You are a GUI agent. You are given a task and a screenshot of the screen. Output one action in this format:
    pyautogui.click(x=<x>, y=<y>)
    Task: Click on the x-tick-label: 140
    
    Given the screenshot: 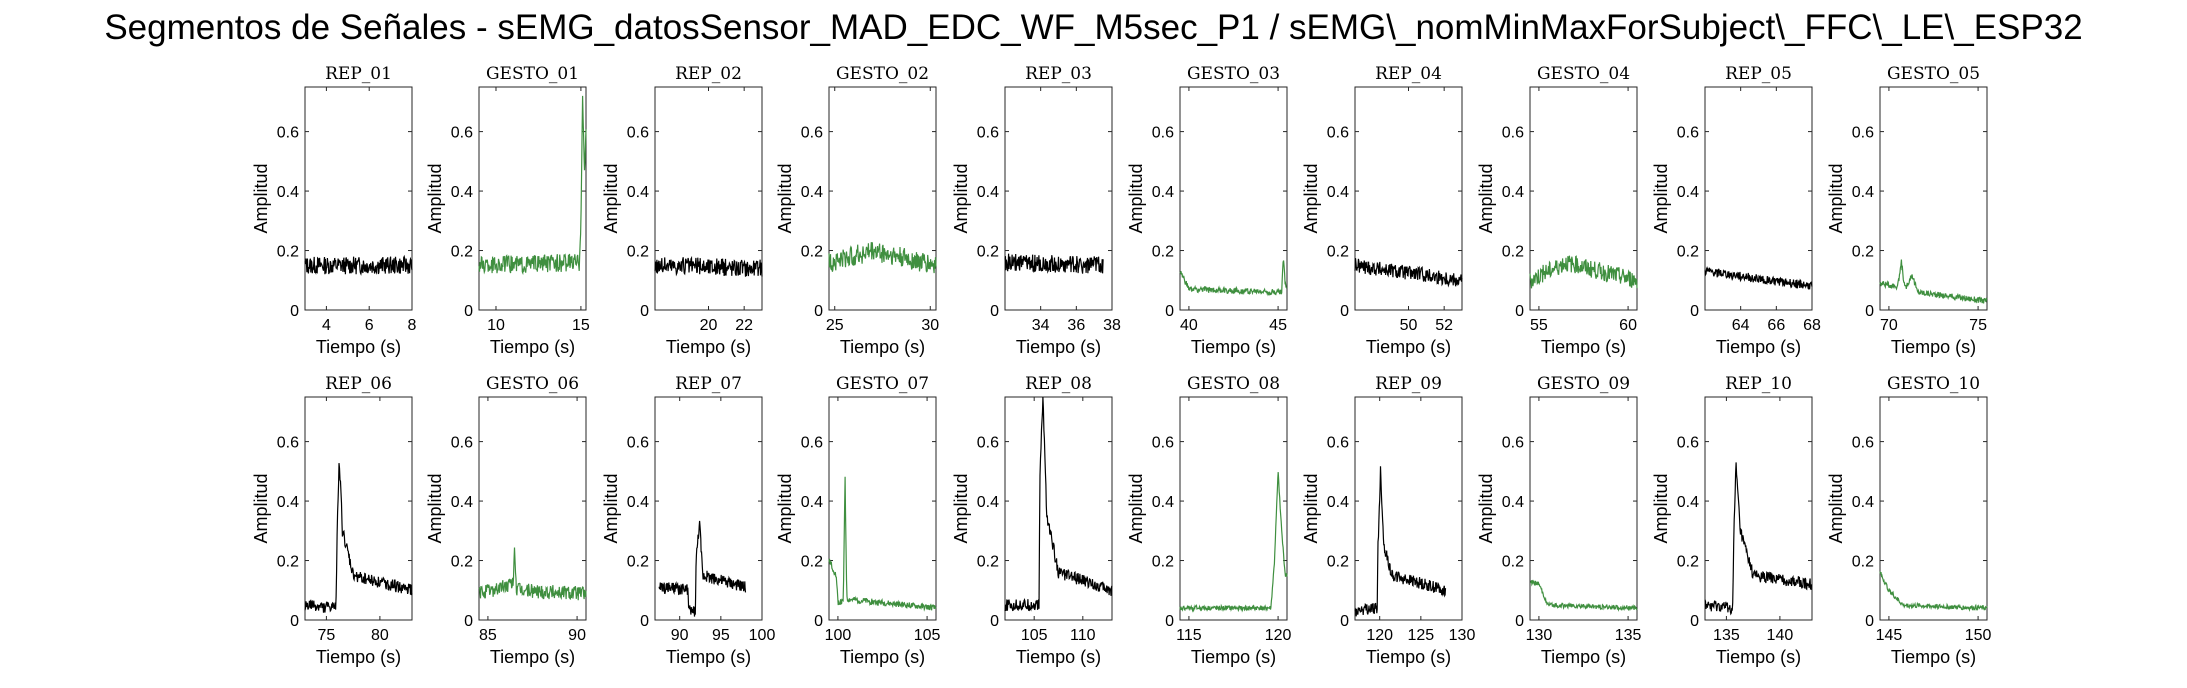 What is the action you would take?
    pyautogui.click(x=1780, y=635)
    